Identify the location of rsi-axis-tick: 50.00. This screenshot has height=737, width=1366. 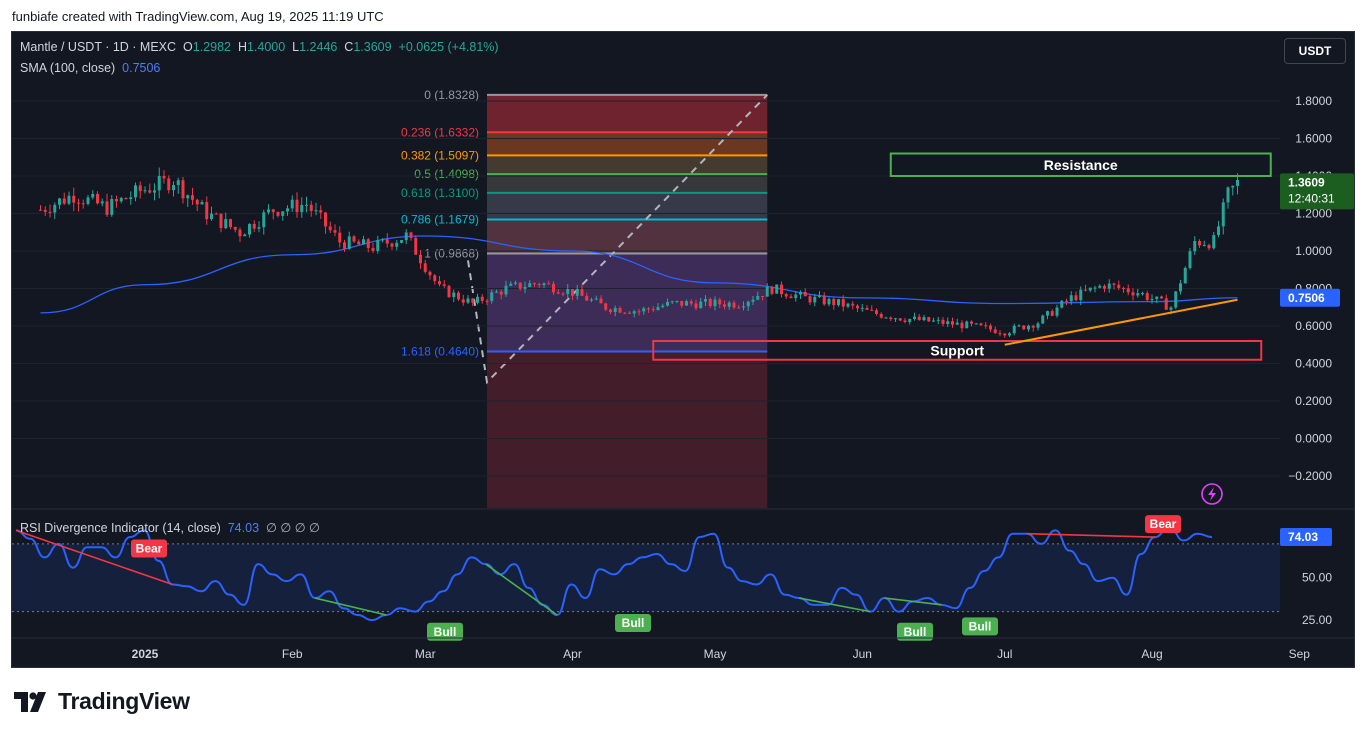
(1317, 578).